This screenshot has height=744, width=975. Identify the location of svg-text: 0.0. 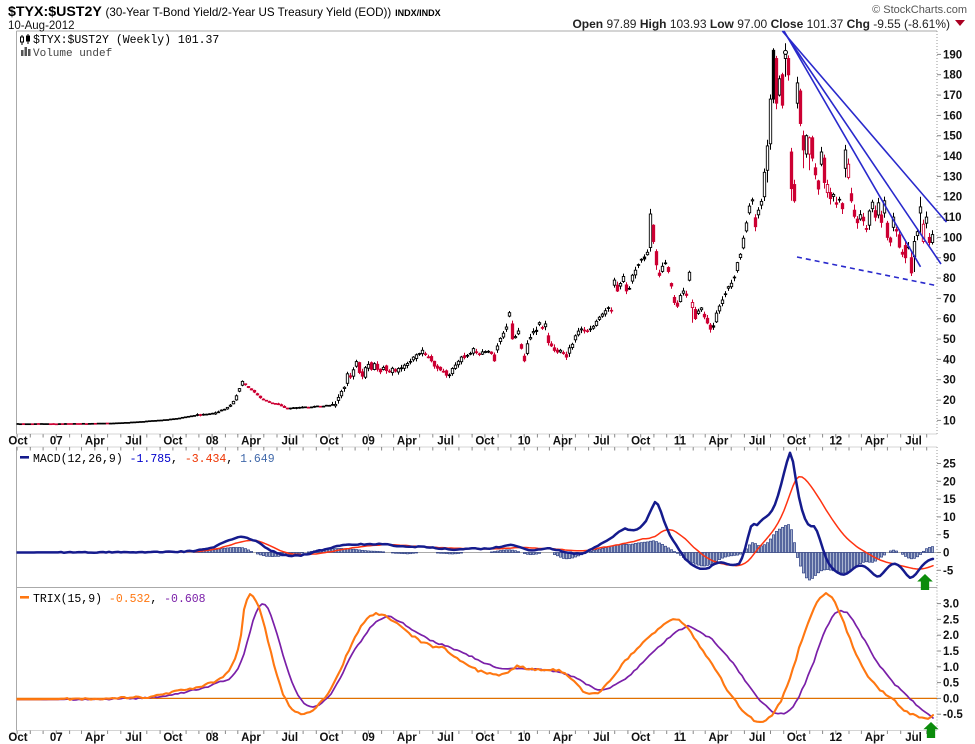
(951, 699).